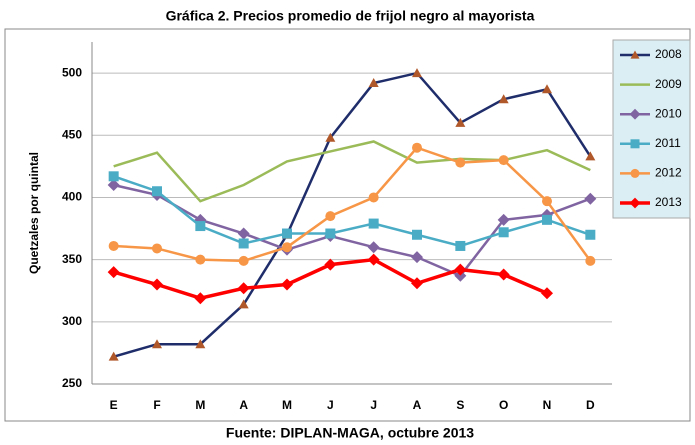  What do you see at coordinates (72, 134) in the screenshot?
I see `y-tick-label: 450` at bounding box center [72, 134].